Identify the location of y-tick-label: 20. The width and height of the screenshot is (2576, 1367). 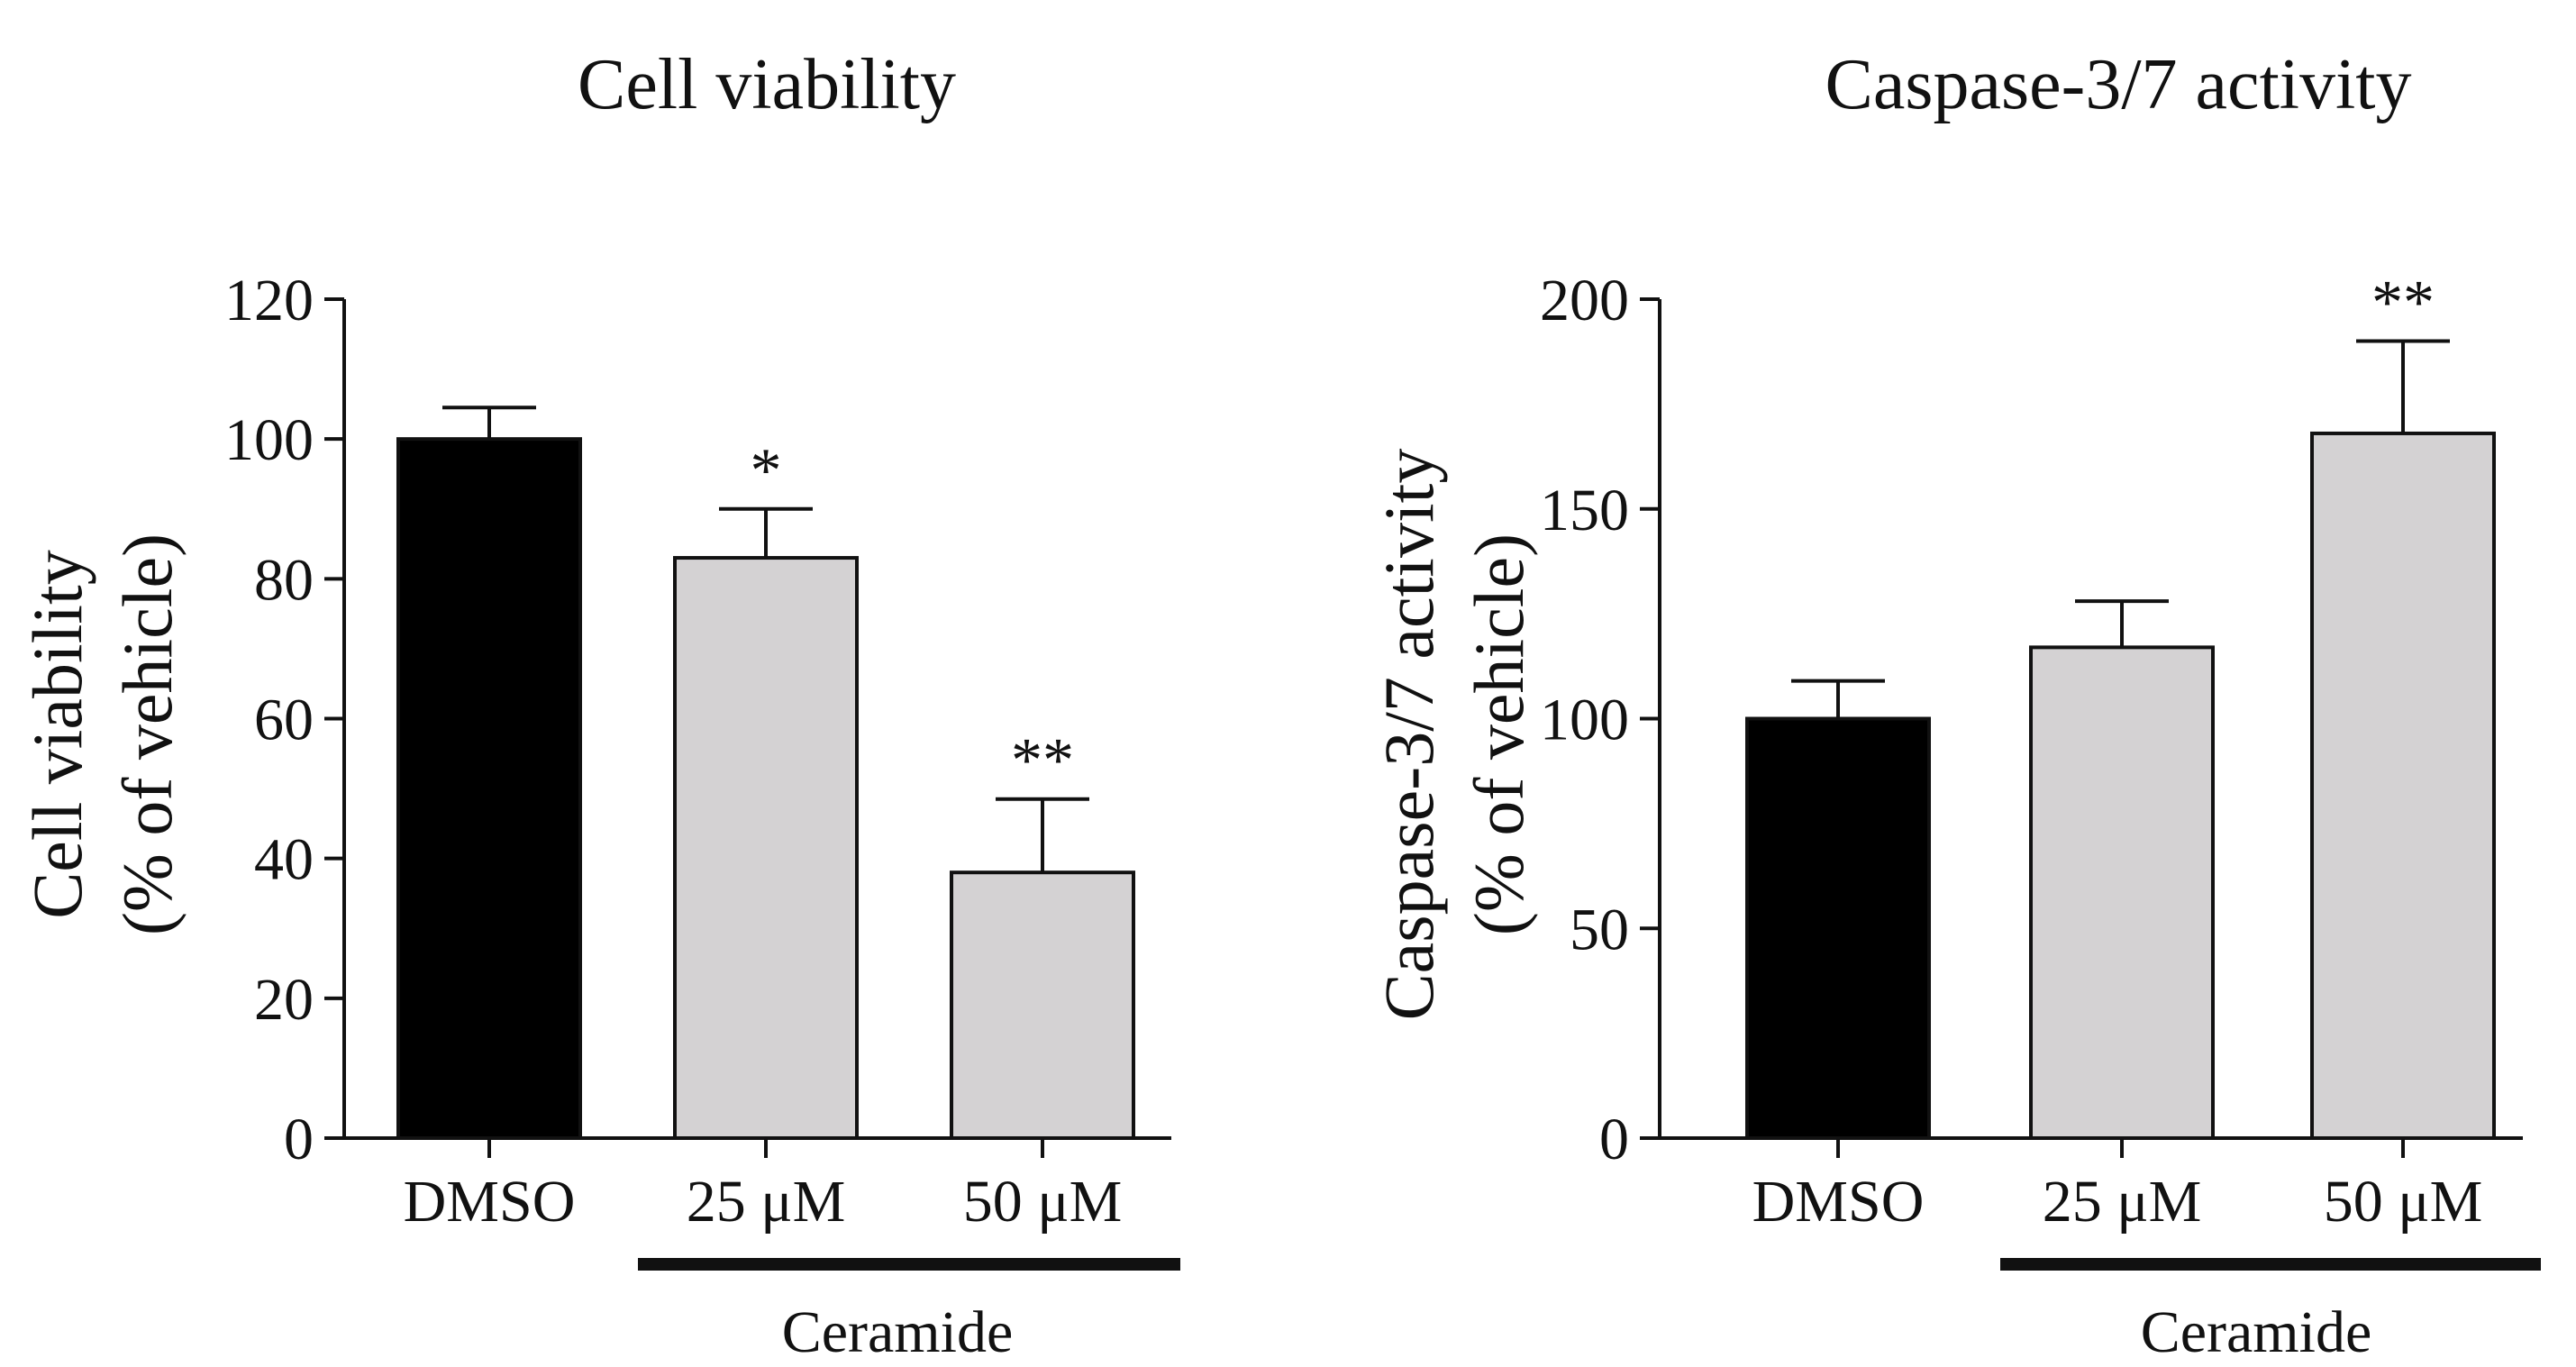
(284, 1000).